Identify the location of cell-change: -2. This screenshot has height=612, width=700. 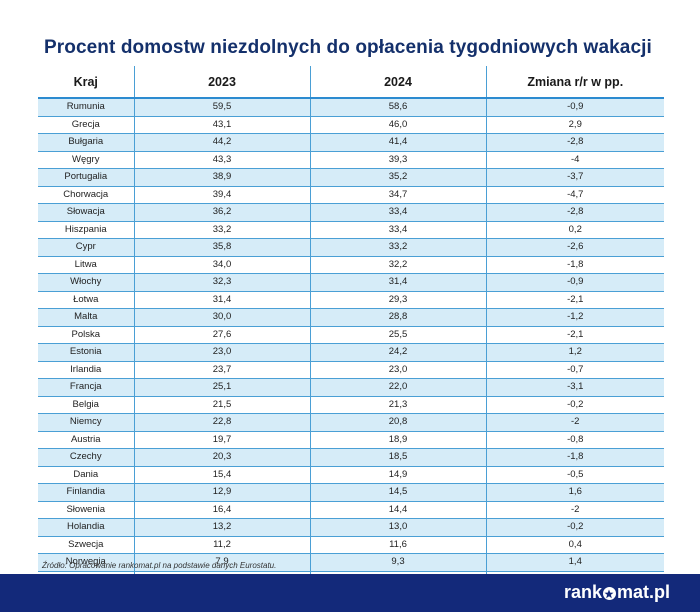
(575, 422).